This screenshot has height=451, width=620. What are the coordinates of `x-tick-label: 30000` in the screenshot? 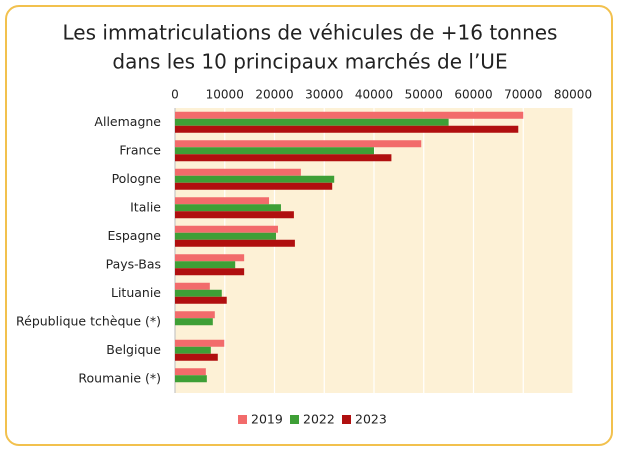 It's located at (324, 95).